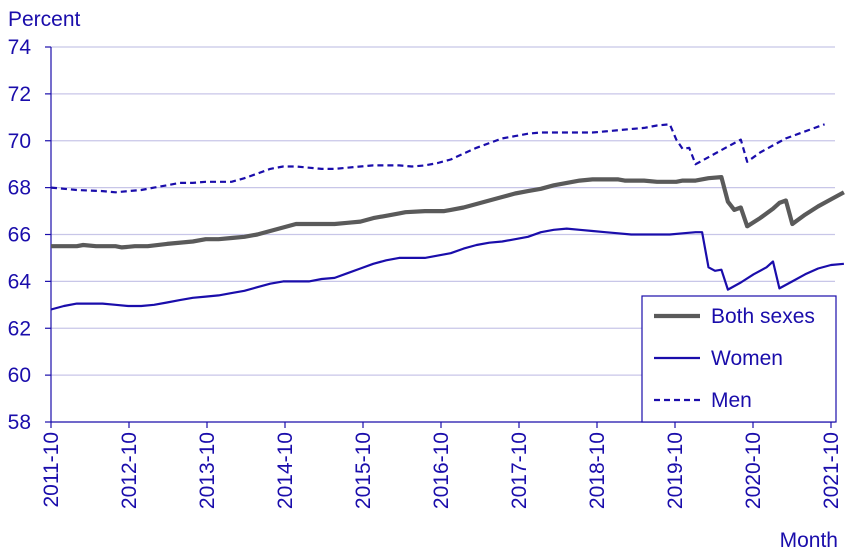  What do you see at coordinates (129, 470) in the screenshot?
I see `x-tick-label: 2012-10` at bounding box center [129, 470].